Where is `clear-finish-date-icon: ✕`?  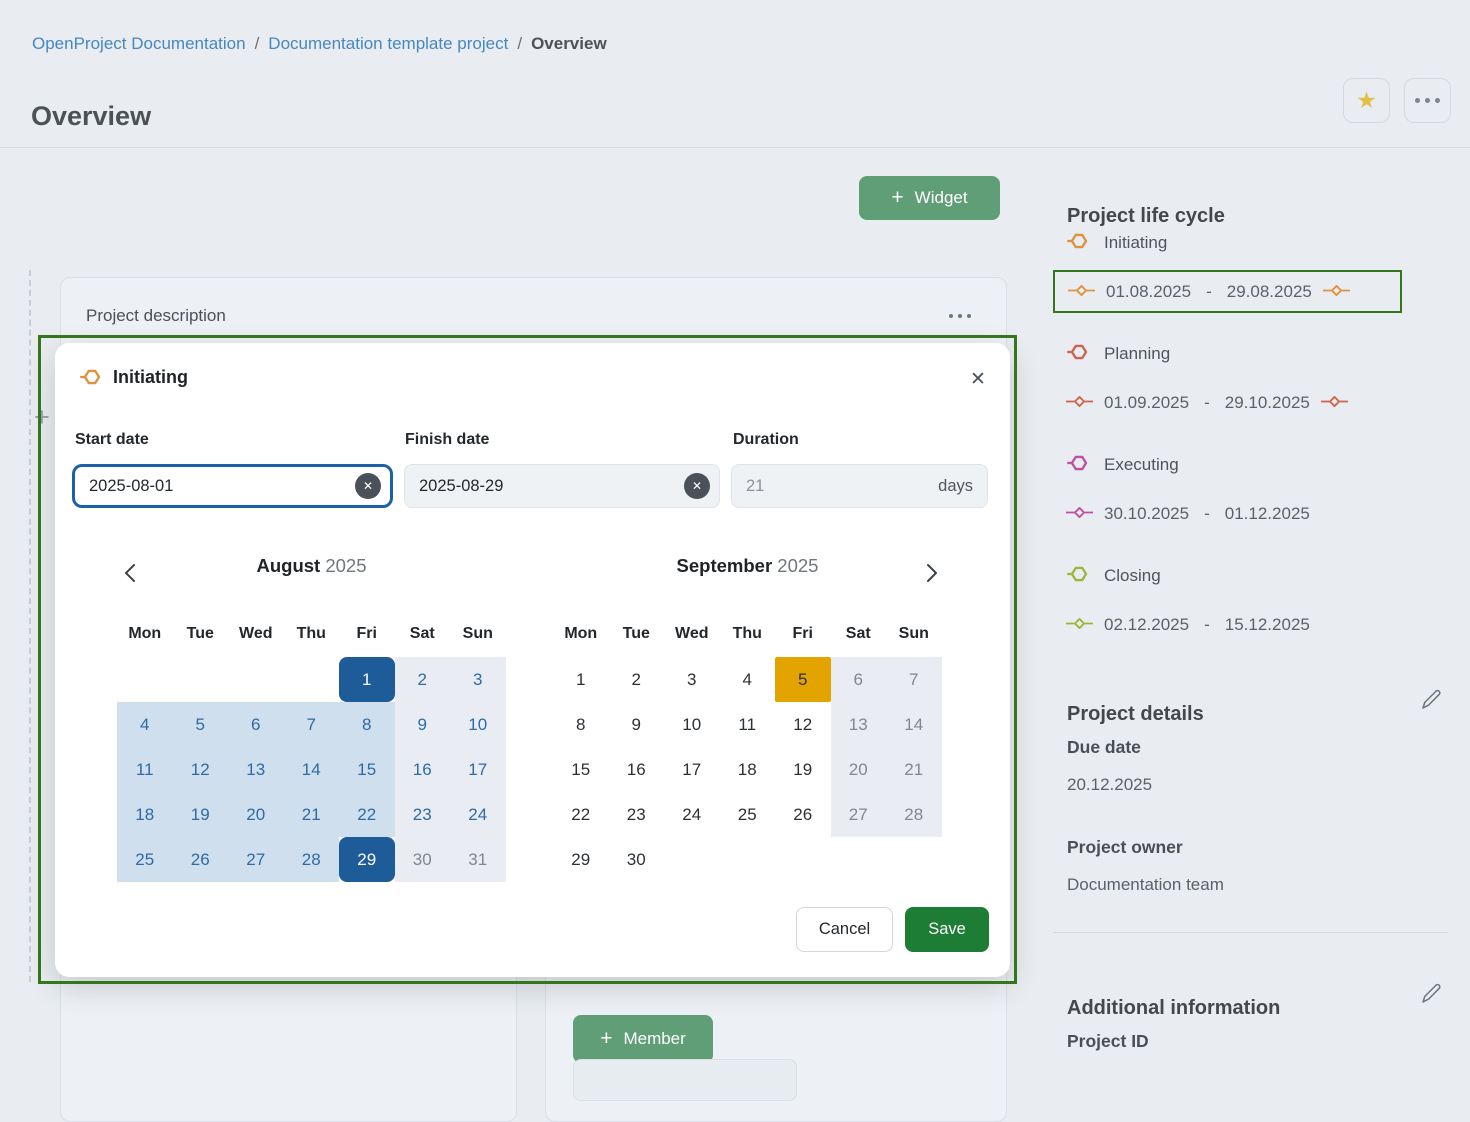
clear-finish-date-icon: ✕ is located at coordinates (697, 486).